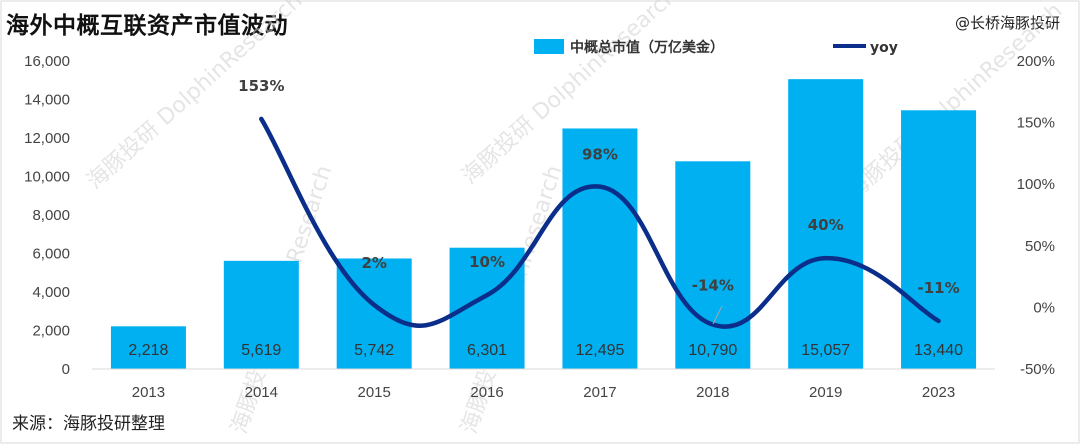 This screenshot has width=1080, height=444. Describe the element at coordinates (825, 392) in the screenshot. I see `x-tick-label: 2019` at that location.